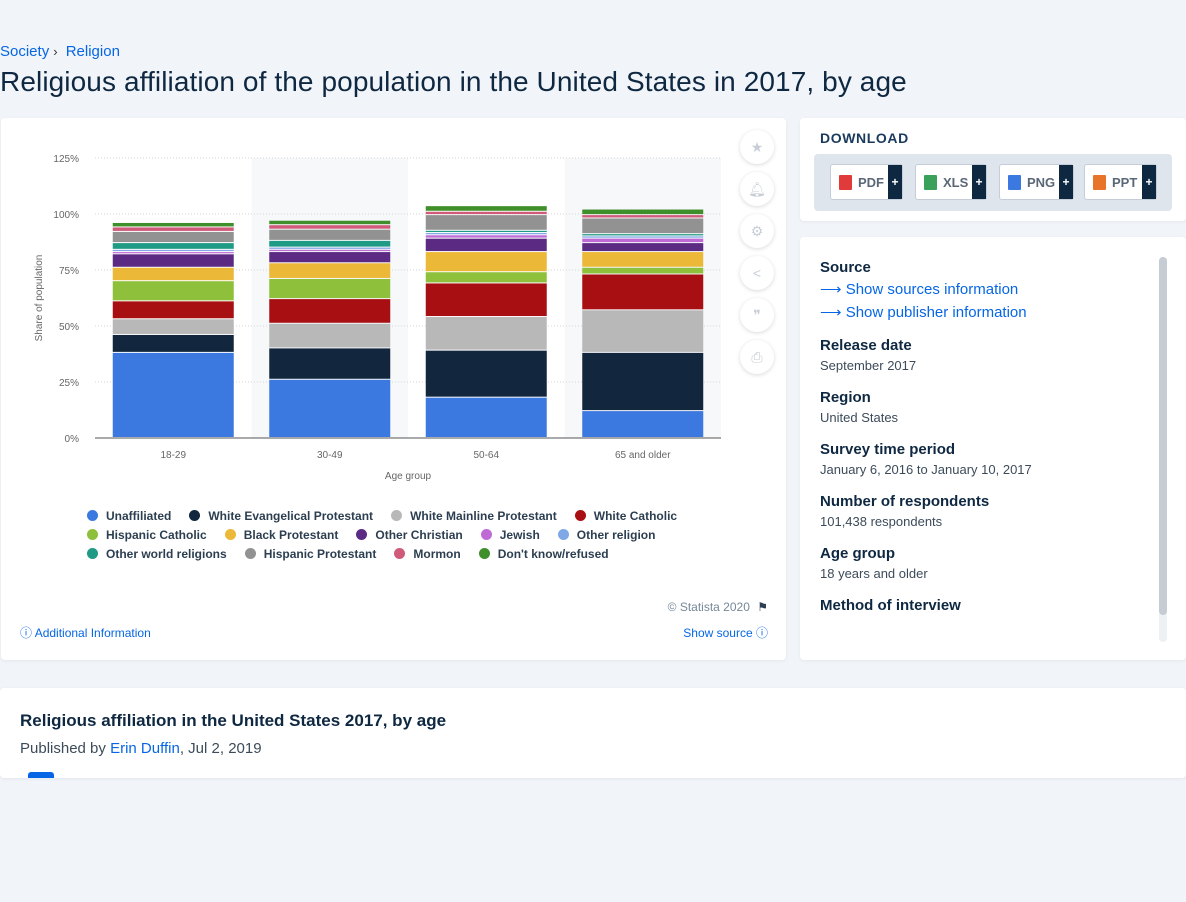 This screenshot has height=902, width=1186. What do you see at coordinates (757, 357) in the screenshot?
I see `print-icon: ⎙` at bounding box center [757, 357].